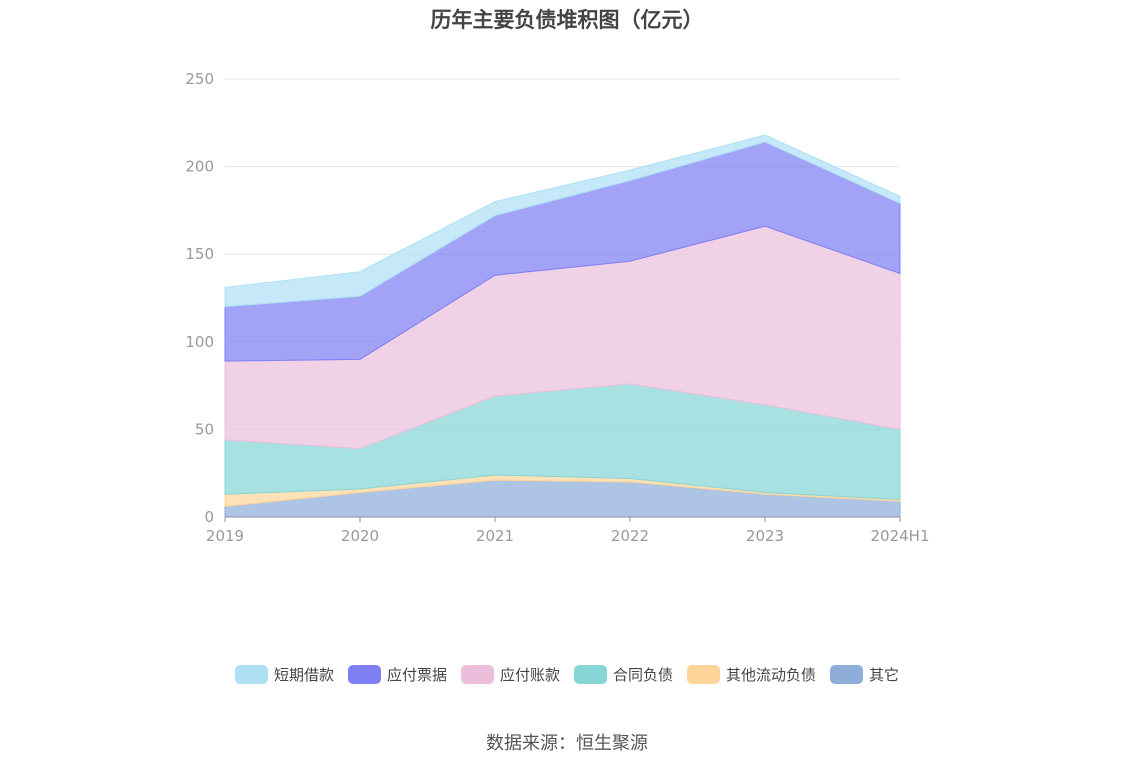 The width and height of the screenshot is (1134, 766). Describe the element at coordinates (567, 674) in the screenshot. I see `chart-legend: 短期借款 应付票据 应付账款 合同负债 其他流动负债 其它` at that location.